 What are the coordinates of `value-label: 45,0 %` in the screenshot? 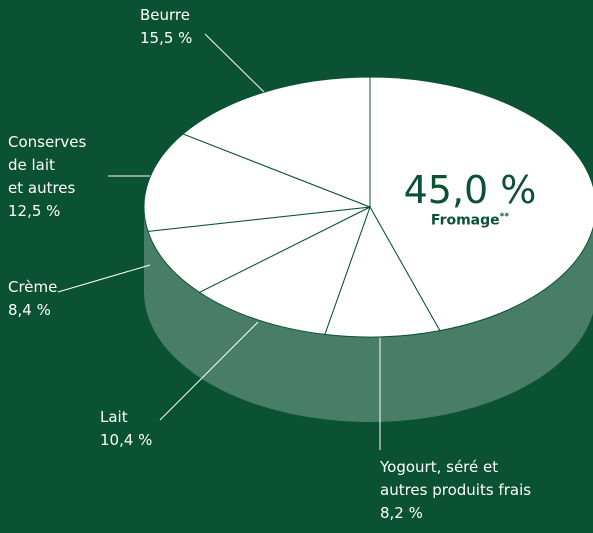 It's located at (470, 190).